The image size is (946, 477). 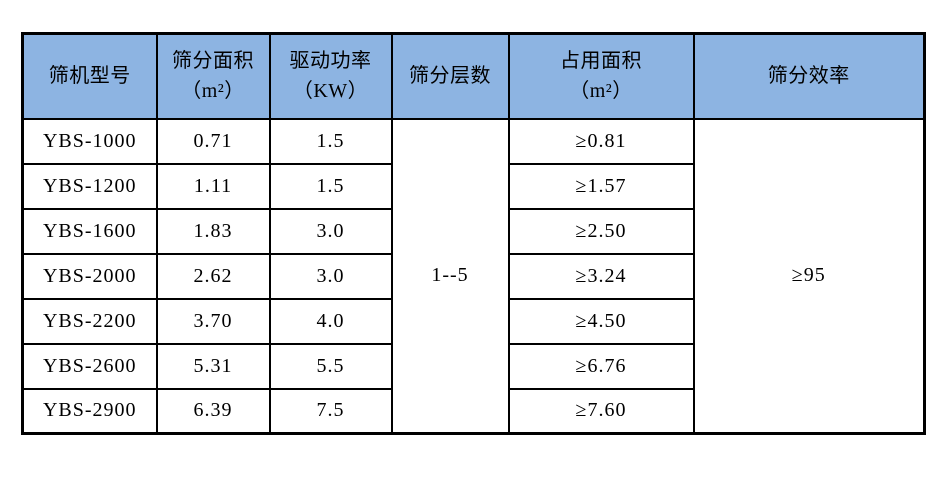 I want to click on cell-footprint: ≥4.50, so click(x=601, y=321).